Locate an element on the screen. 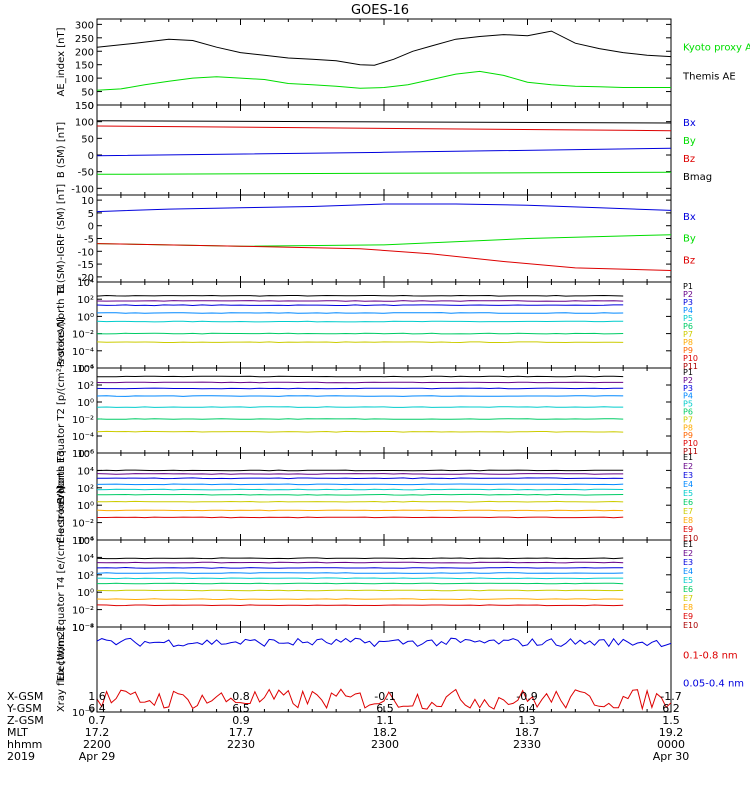 The height and width of the screenshot is (800, 750). ephemeris-row: hhmm 2200 2230 2300 2330 0000 is located at coordinates (375, 744).